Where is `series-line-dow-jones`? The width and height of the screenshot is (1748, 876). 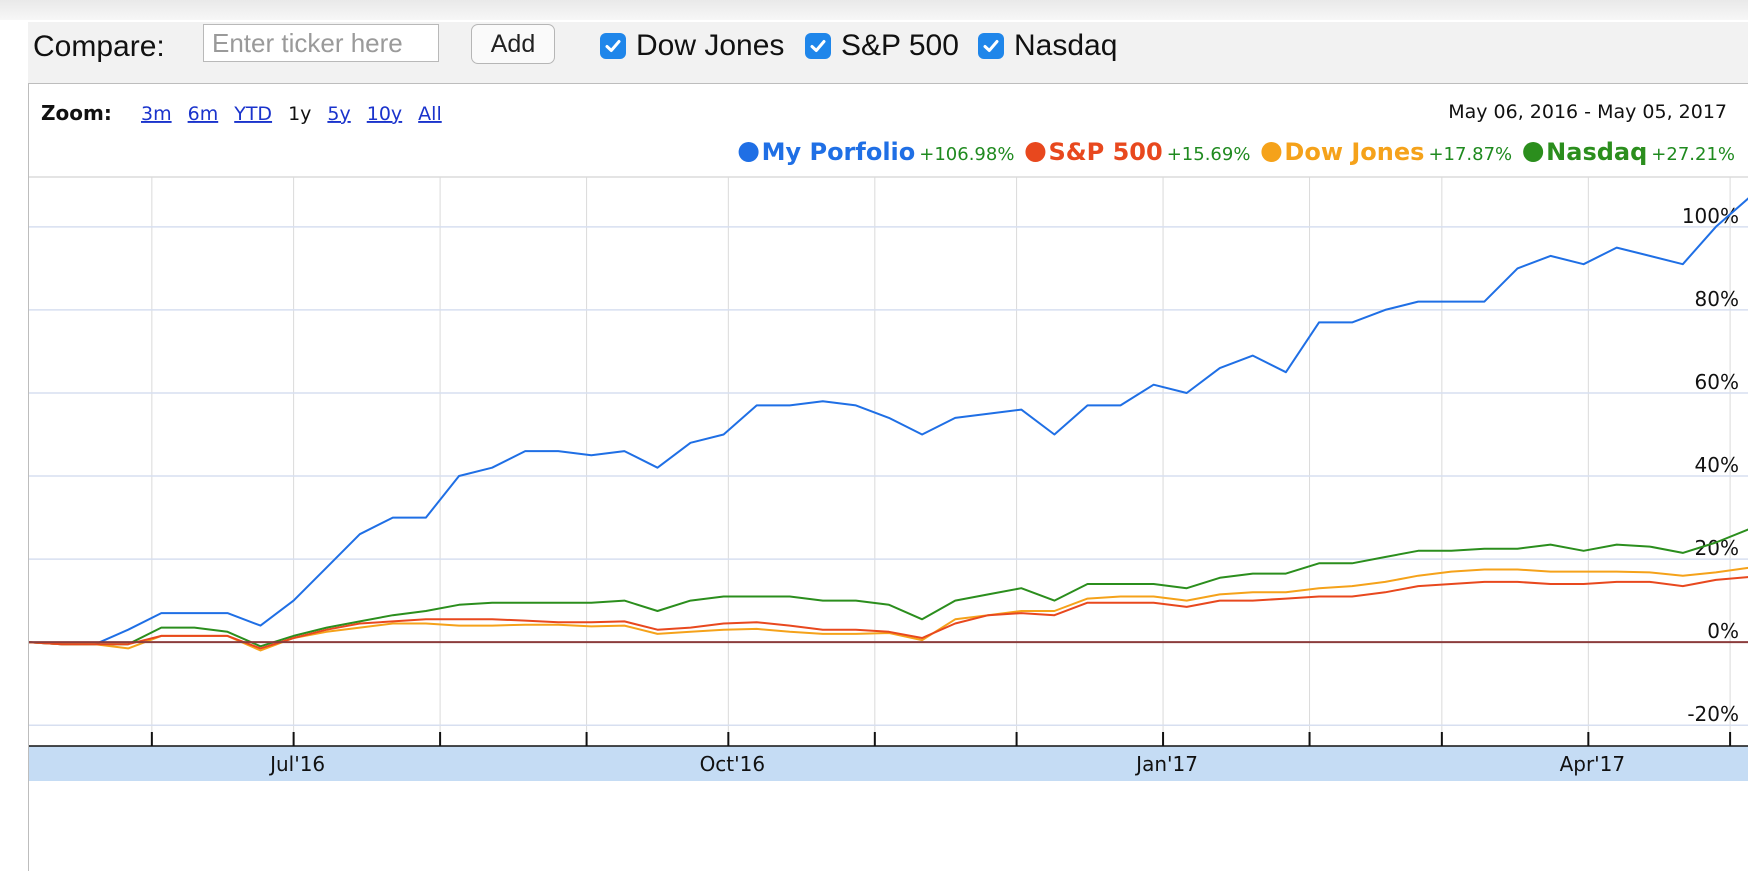 series-line-dow-jones is located at coordinates (888, 609).